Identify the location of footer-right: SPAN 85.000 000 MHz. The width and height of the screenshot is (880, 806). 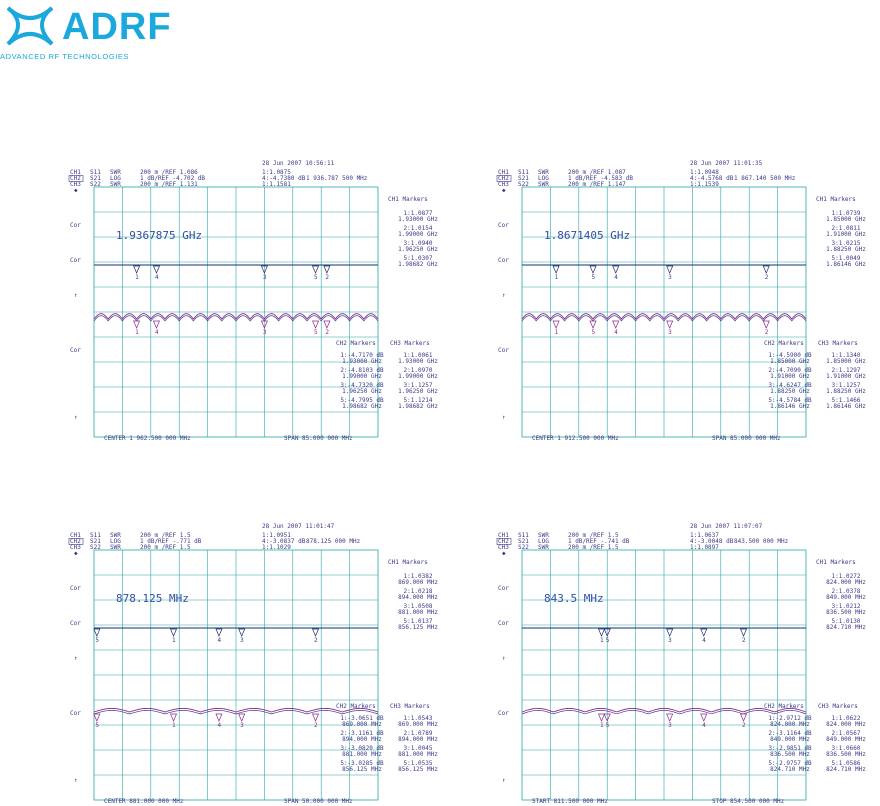
(318, 438).